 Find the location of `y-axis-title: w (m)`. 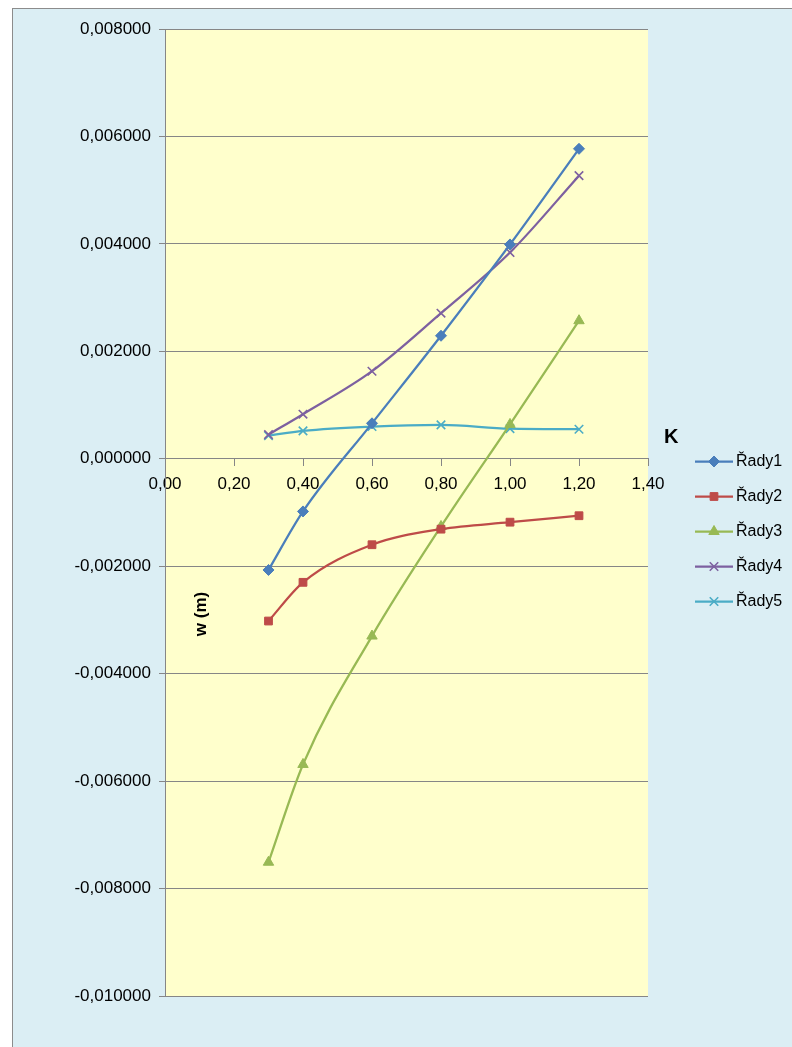

y-axis-title: w (m) is located at coordinates (200, 614).